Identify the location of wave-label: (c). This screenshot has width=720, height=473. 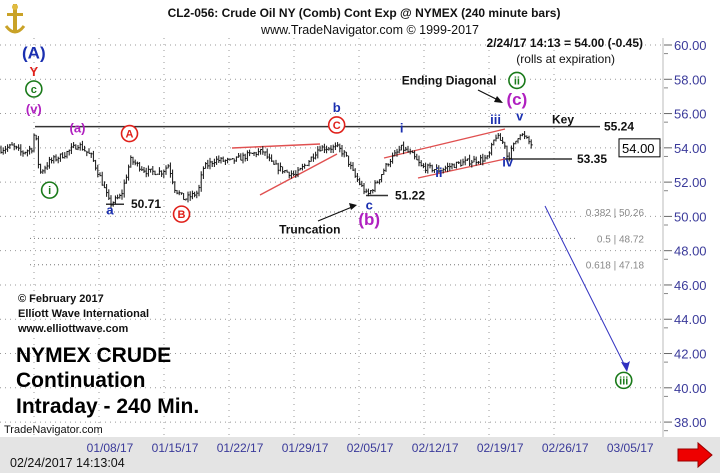
(517, 99).